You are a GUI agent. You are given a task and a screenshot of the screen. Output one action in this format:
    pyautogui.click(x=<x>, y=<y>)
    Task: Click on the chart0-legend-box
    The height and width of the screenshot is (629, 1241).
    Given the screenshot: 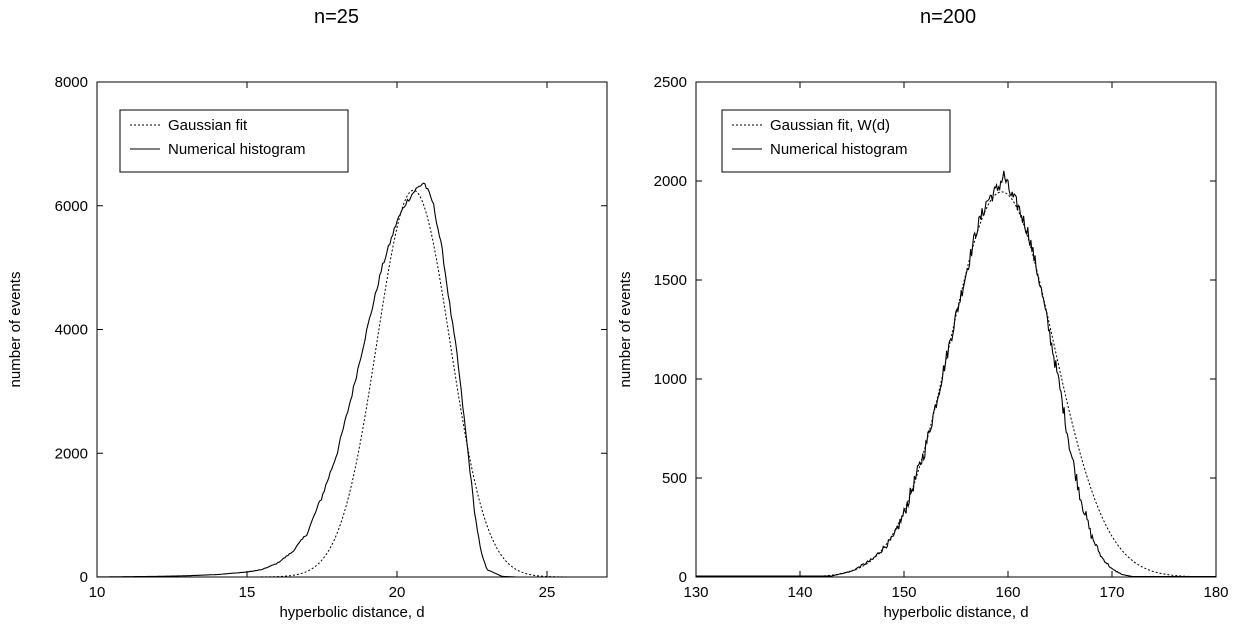 What is the action you would take?
    pyautogui.click(x=234, y=141)
    